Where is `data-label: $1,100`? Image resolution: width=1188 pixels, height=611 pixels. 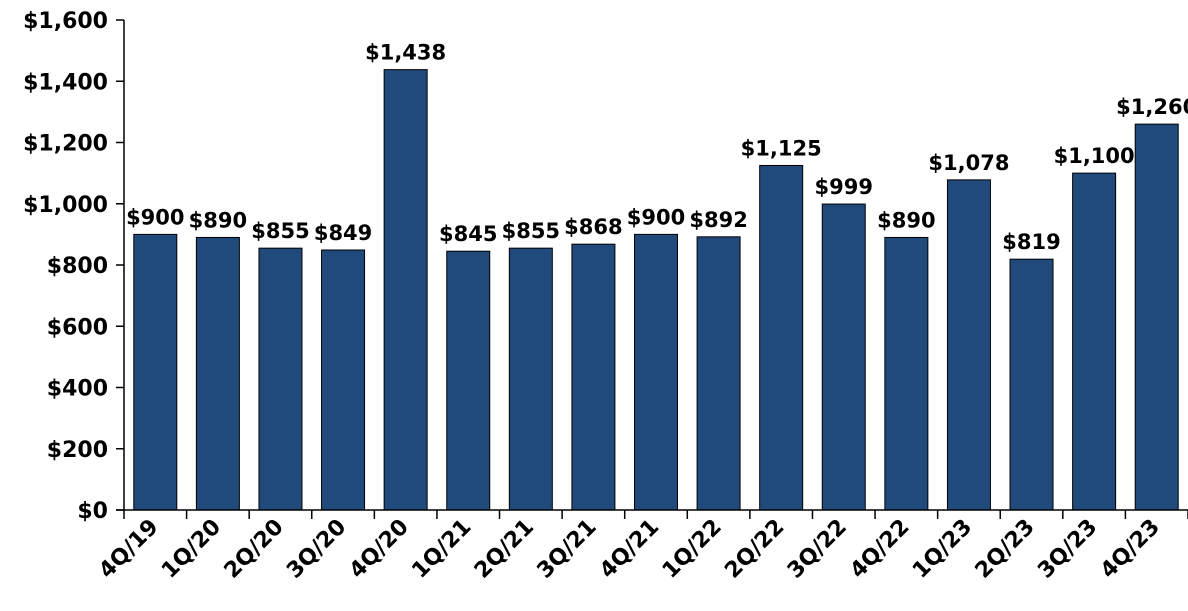
data-label: $1,100 is located at coordinates (1094, 156).